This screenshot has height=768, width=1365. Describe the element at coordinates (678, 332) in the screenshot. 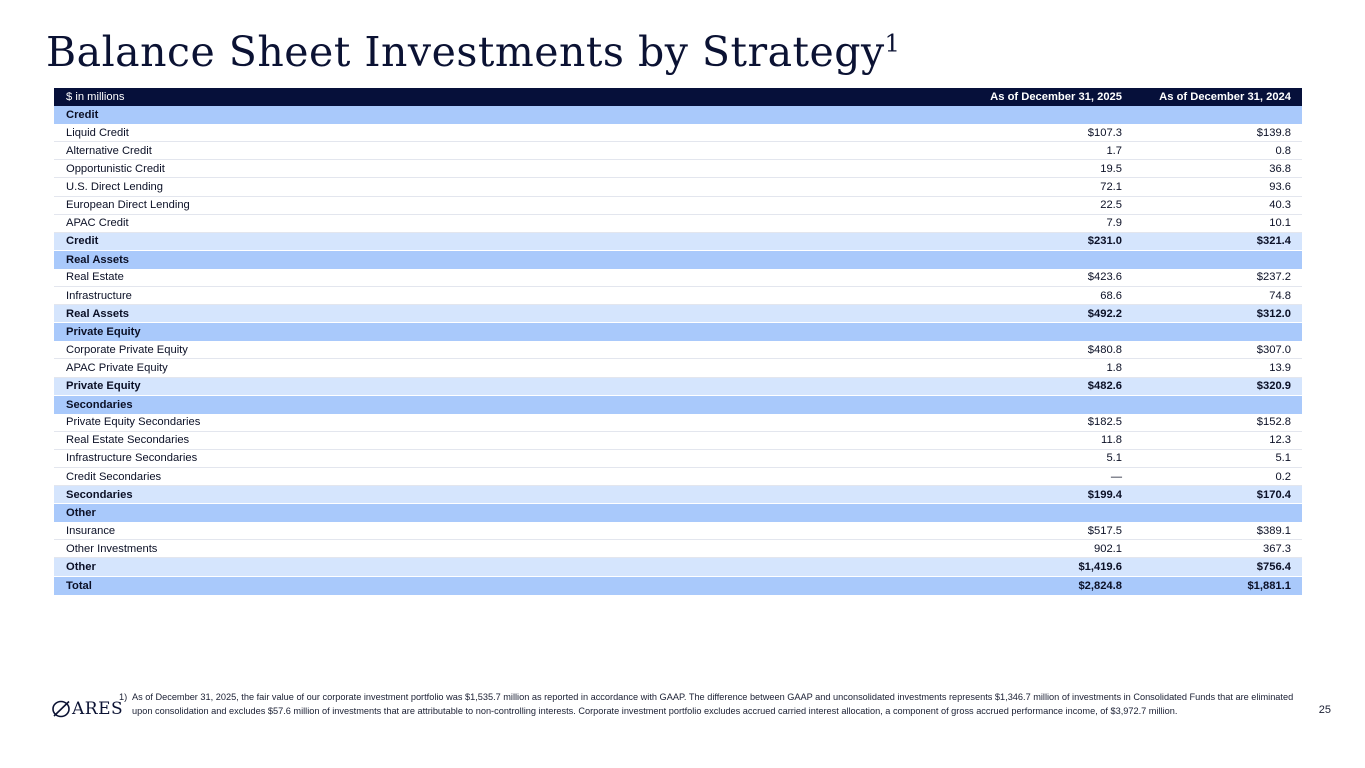

I see `table-section-row: Private Equity` at that location.